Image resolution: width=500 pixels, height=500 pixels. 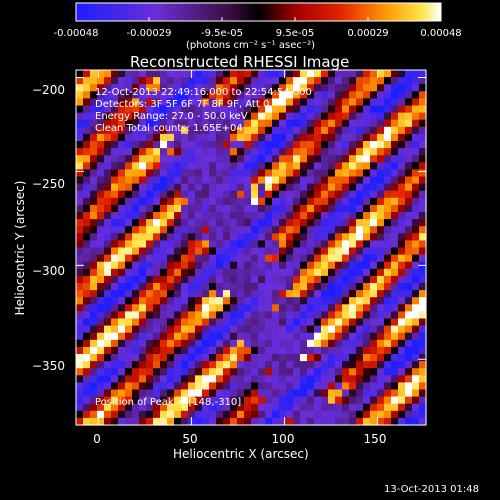 I want to click on colorbar-tick-label: -0.00029, so click(x=149, y=33).